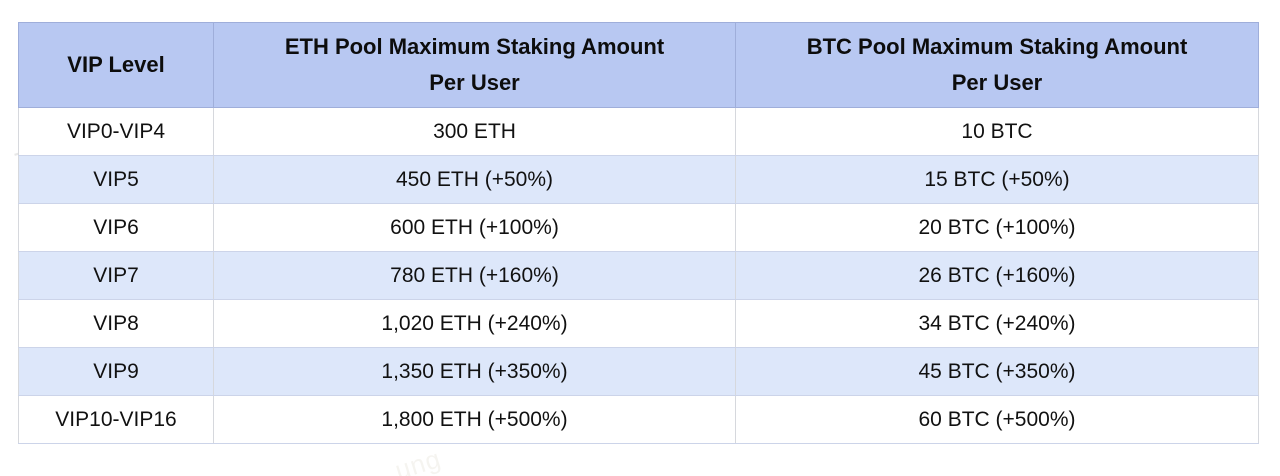  I want to click on btc-amount-cell: 26 BTC (+160%), so click(997, 275).